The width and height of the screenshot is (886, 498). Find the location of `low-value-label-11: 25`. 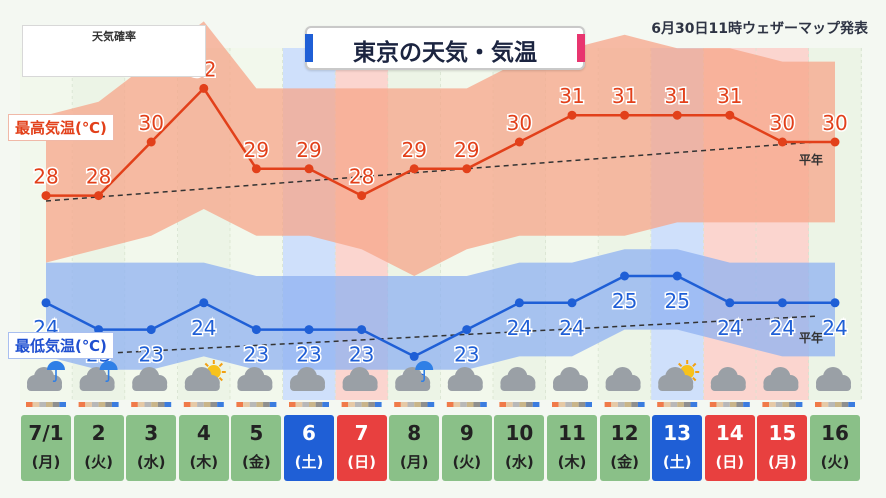

low-value-label-11: 25 is located at coordinates (624, 301).